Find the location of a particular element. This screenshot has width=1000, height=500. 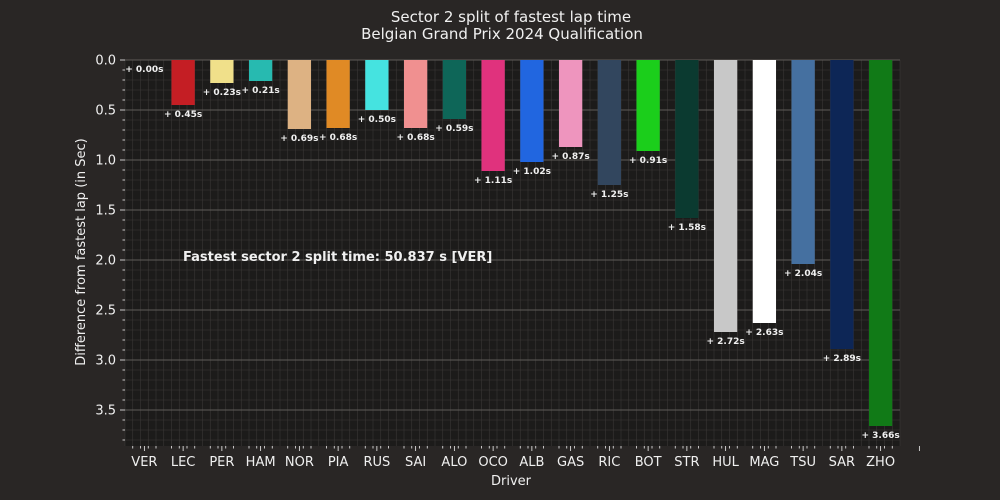

y-tick-label: 2.5 is located at coordinates (105, 311).